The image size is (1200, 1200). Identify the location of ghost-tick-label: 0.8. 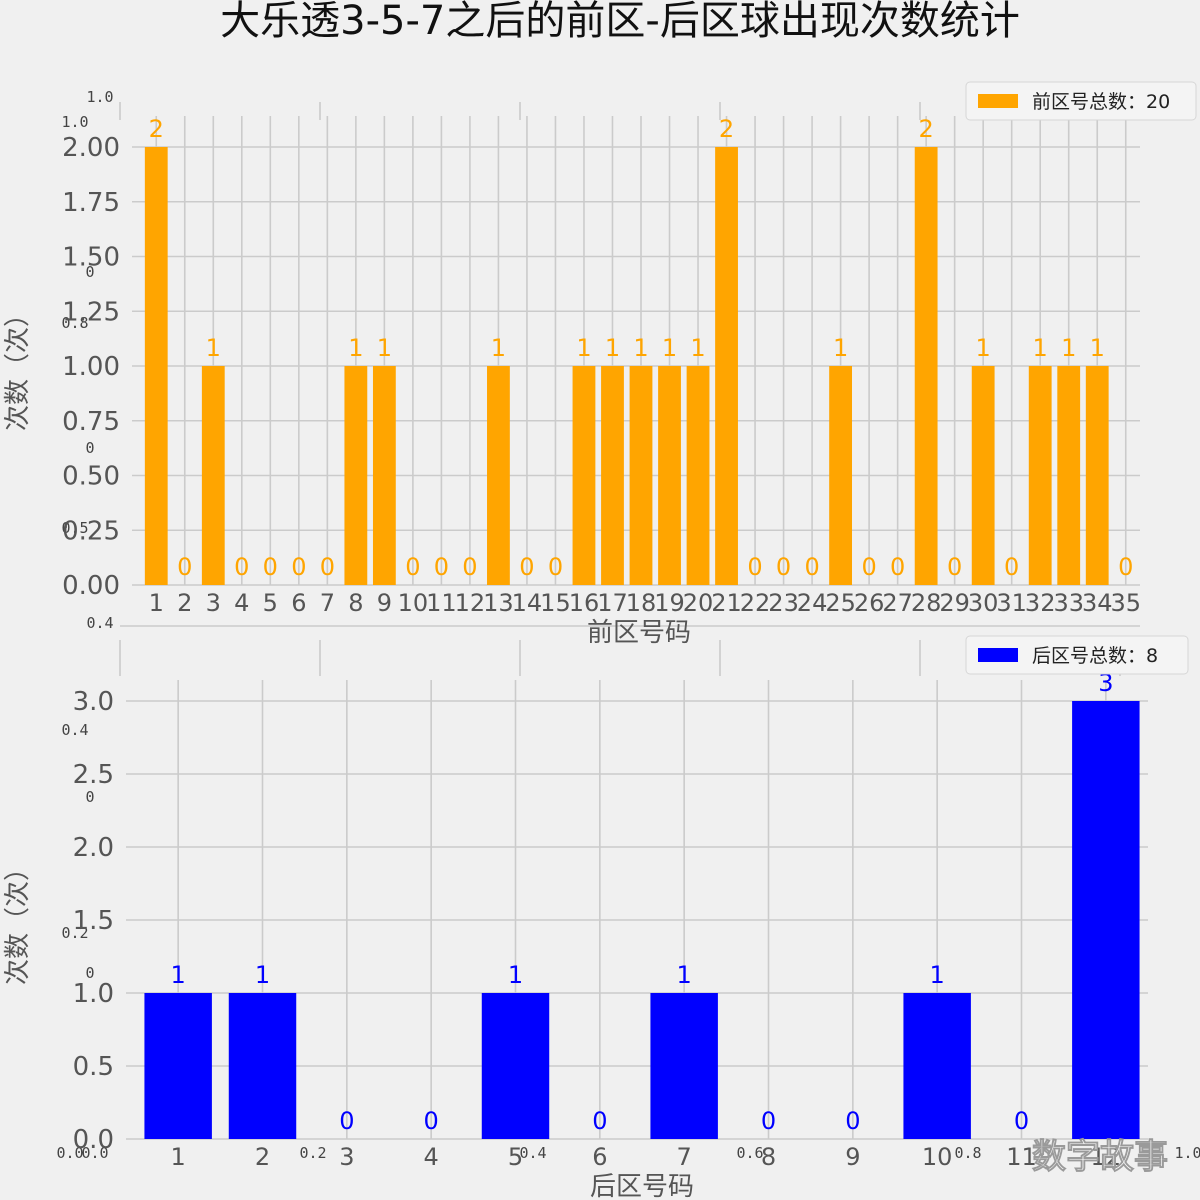
(967, 1153).